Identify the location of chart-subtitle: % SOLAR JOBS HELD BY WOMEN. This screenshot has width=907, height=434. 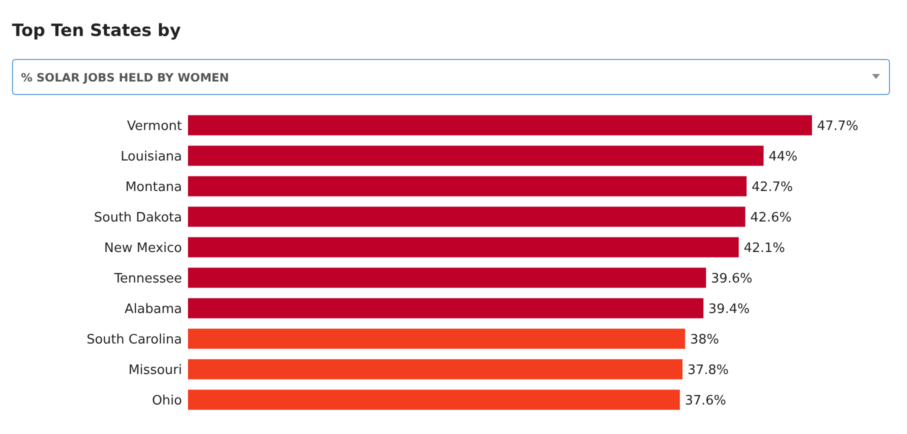
(125, 77).